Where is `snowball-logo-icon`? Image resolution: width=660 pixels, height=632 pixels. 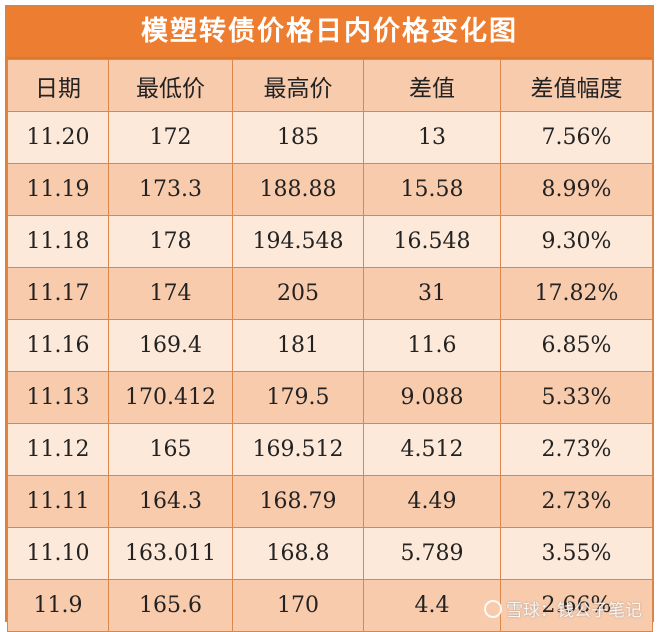
snowball-logo-icon is located at coordinates (493, 608).